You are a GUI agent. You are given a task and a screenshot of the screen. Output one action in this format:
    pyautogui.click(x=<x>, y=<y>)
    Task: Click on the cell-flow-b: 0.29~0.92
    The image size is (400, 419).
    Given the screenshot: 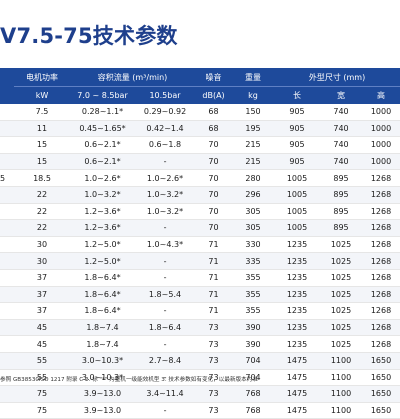 What is the action you would take?
    pyautogui.click(x=165, y=112)
    